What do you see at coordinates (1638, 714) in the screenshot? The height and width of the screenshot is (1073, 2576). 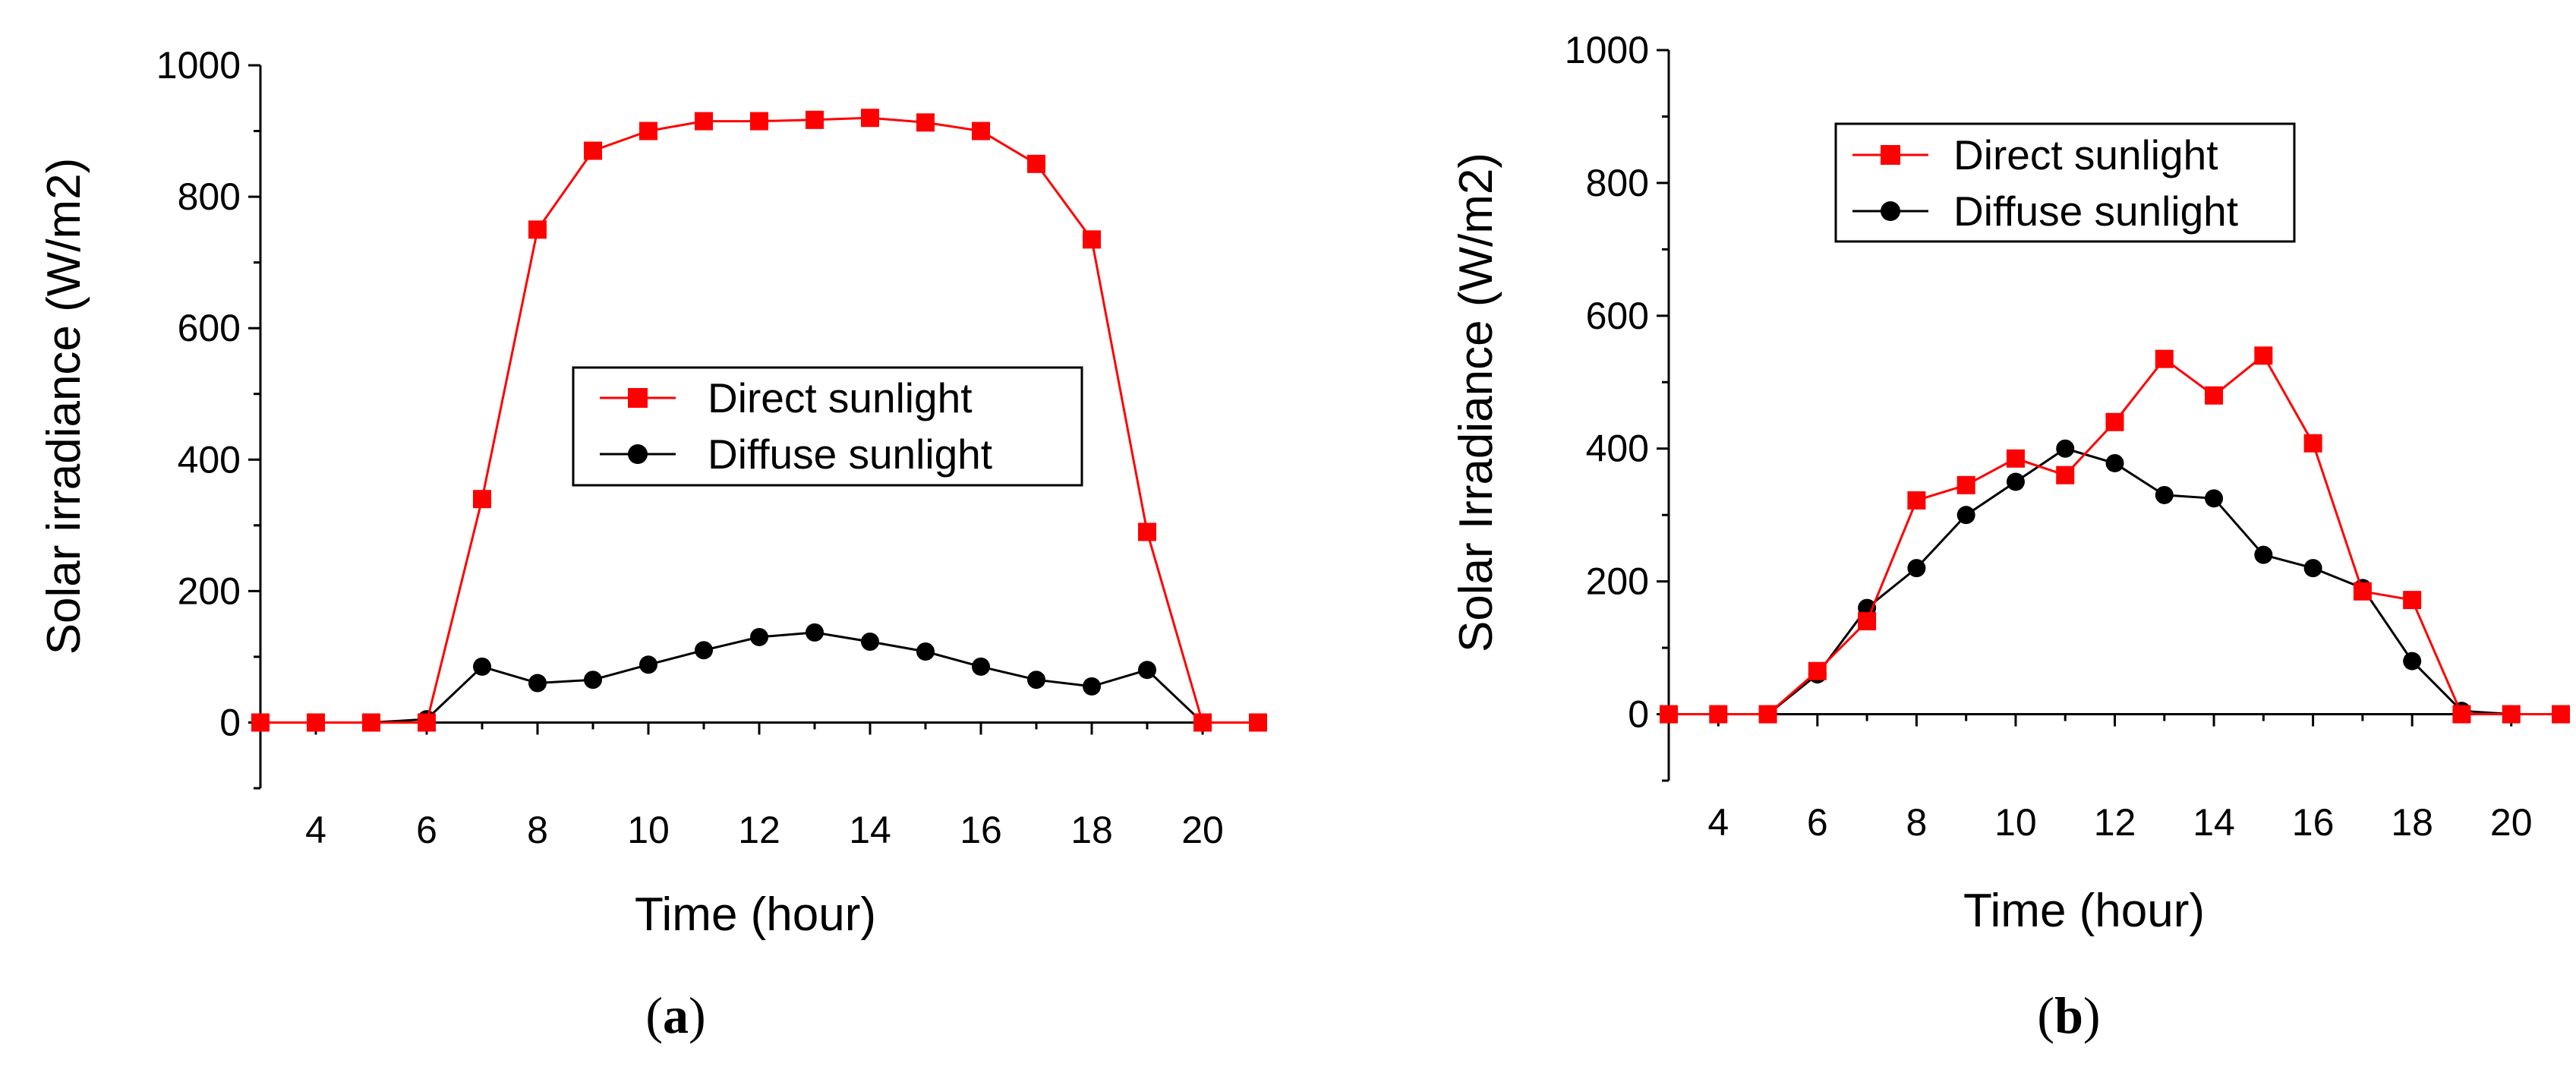 I see `chart-b-y-tick-label: 0` at bounding box center [1638, 714].